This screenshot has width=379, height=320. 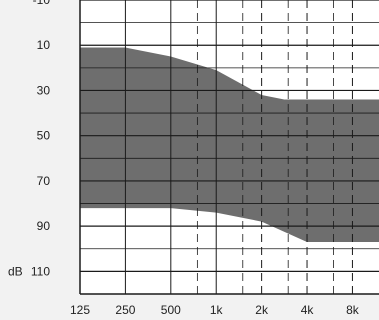 What do you see at coordinates (15, 271) in the screenshot?
I see `y-unit-label: dB` at bounding box center [15, 271].